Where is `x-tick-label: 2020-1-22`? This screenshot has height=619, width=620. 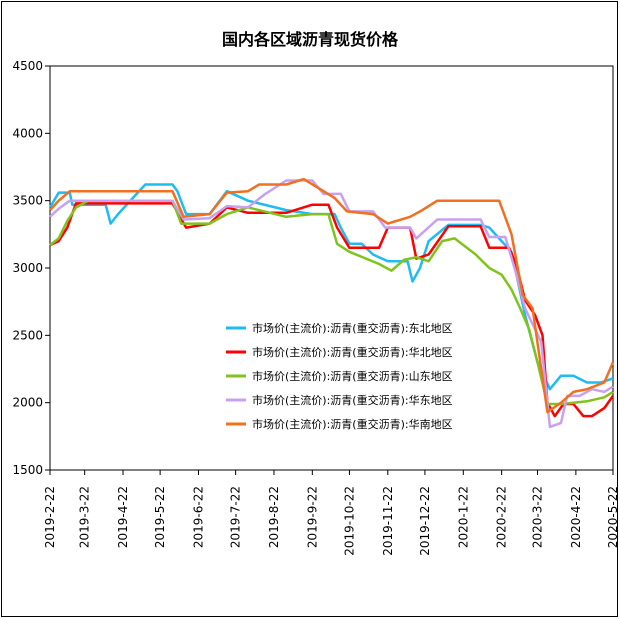
x-tick-label: 2020-1-22 is located at coordinates (463, 517).